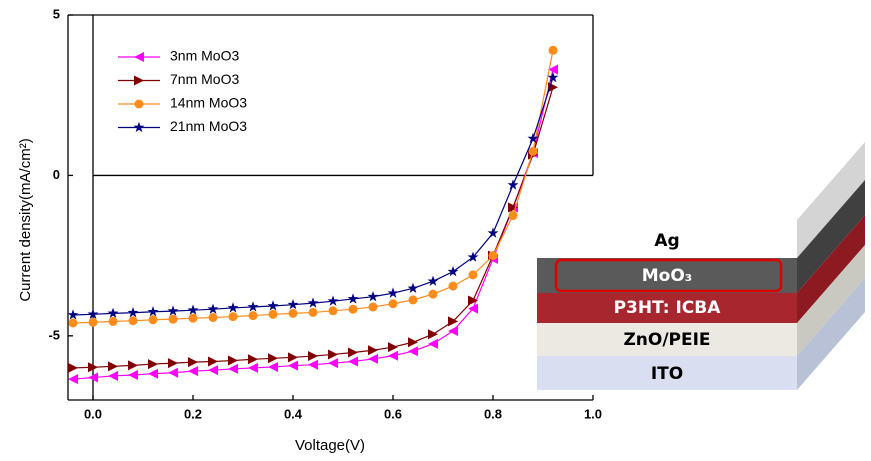  What do you see at coordinates (666, 241) in the screenshot?
I see `layer-label: Ag` at bounding box center [666, 241].